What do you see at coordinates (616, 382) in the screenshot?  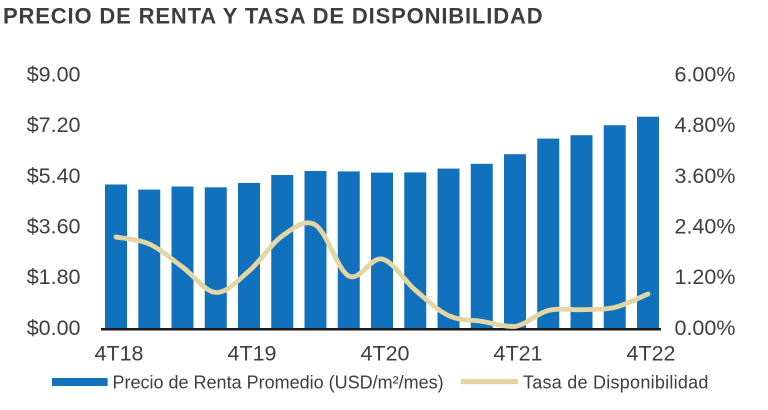 I see `svg-text: Tasa de Disponibilidad` at bounding box center [616, 382].